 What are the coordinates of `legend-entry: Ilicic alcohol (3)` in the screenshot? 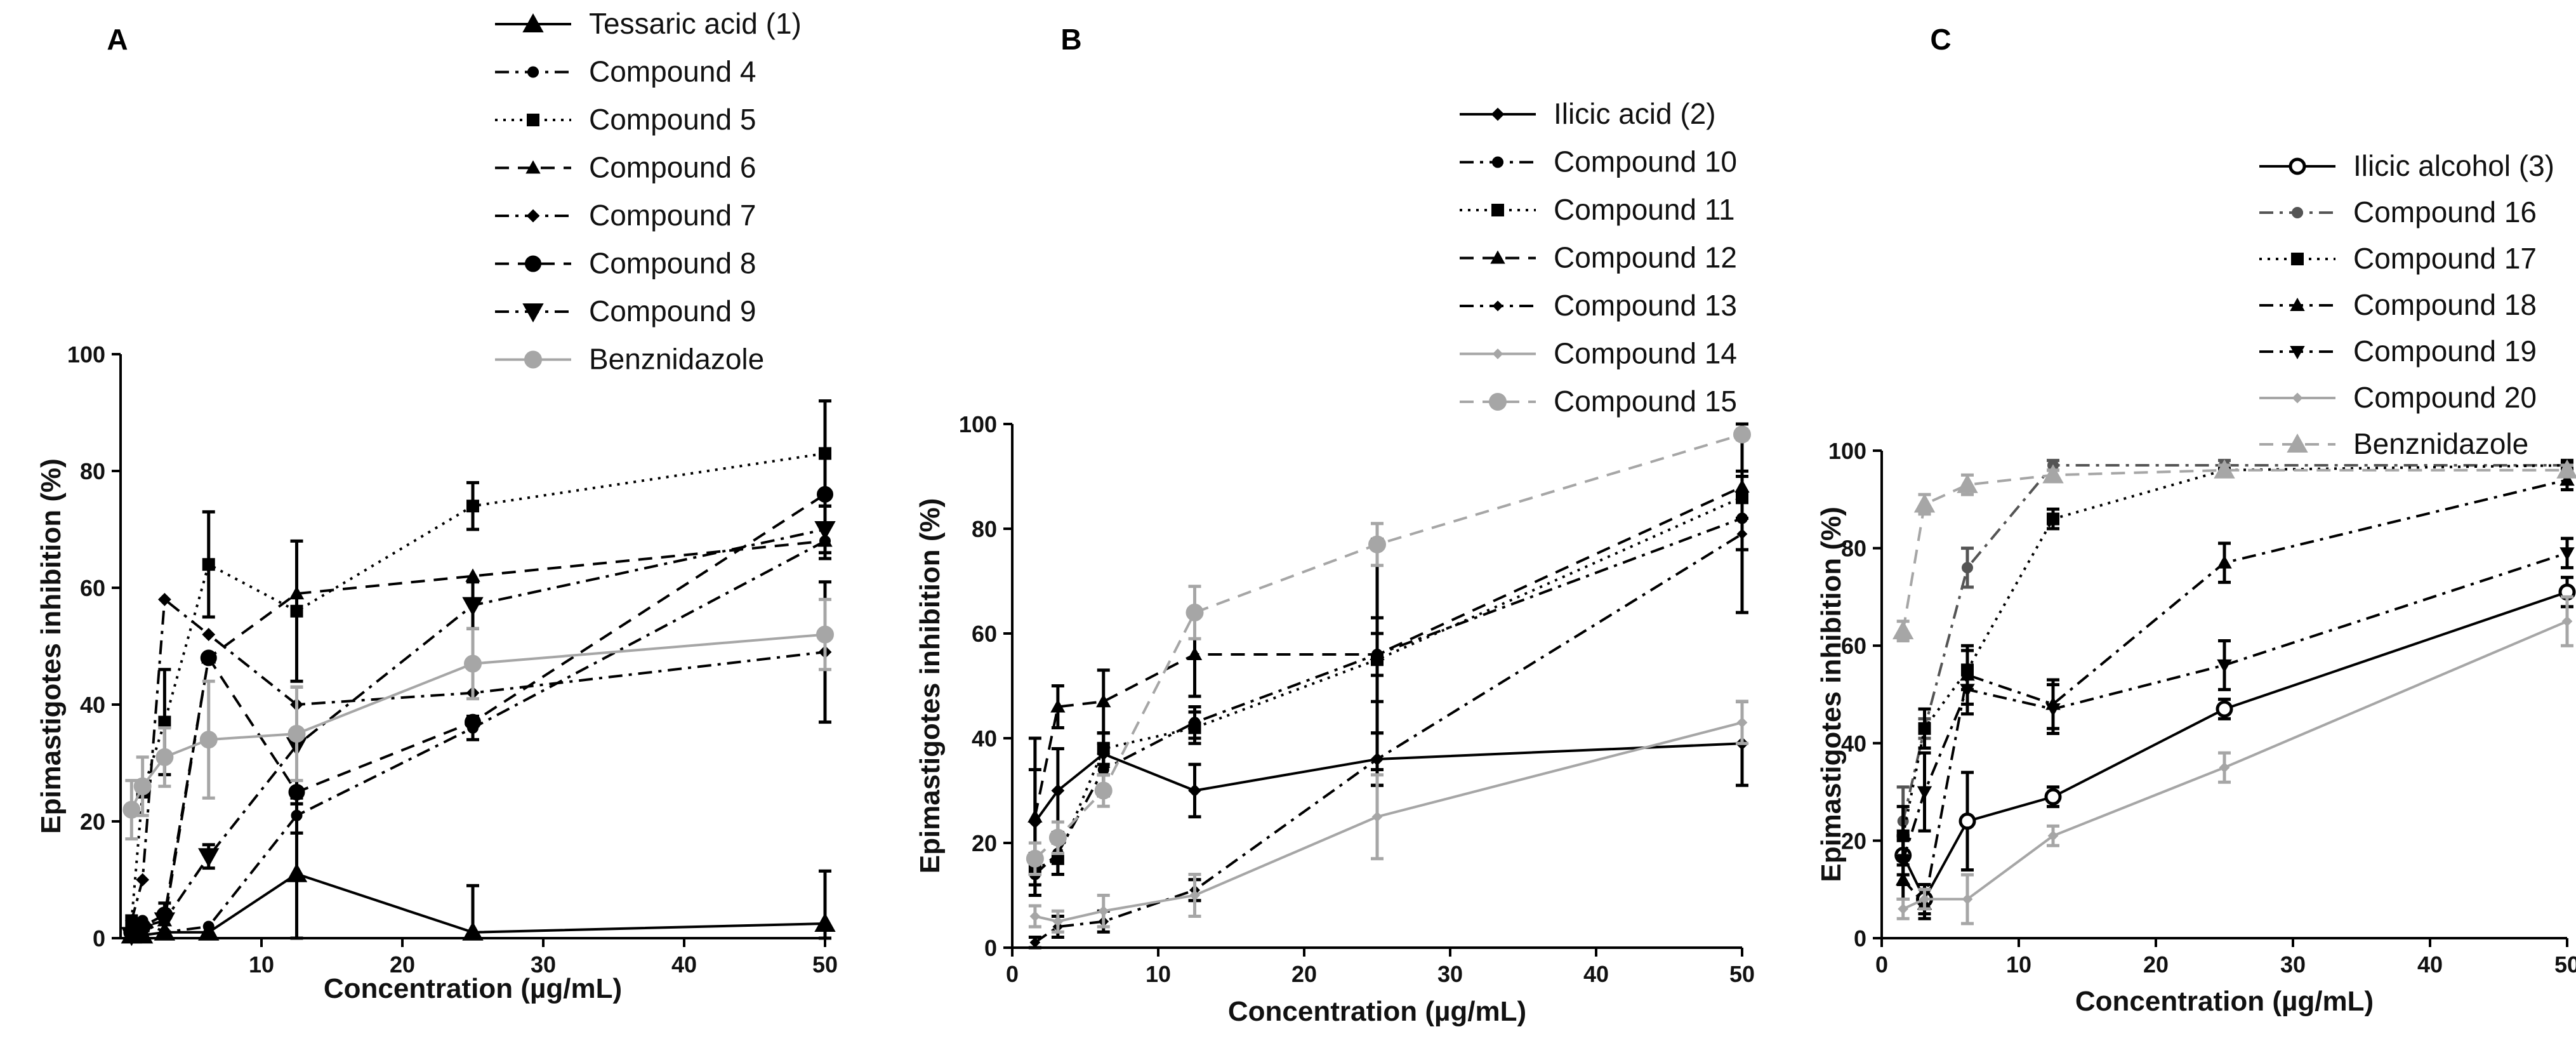 It's located at (2406, 165).